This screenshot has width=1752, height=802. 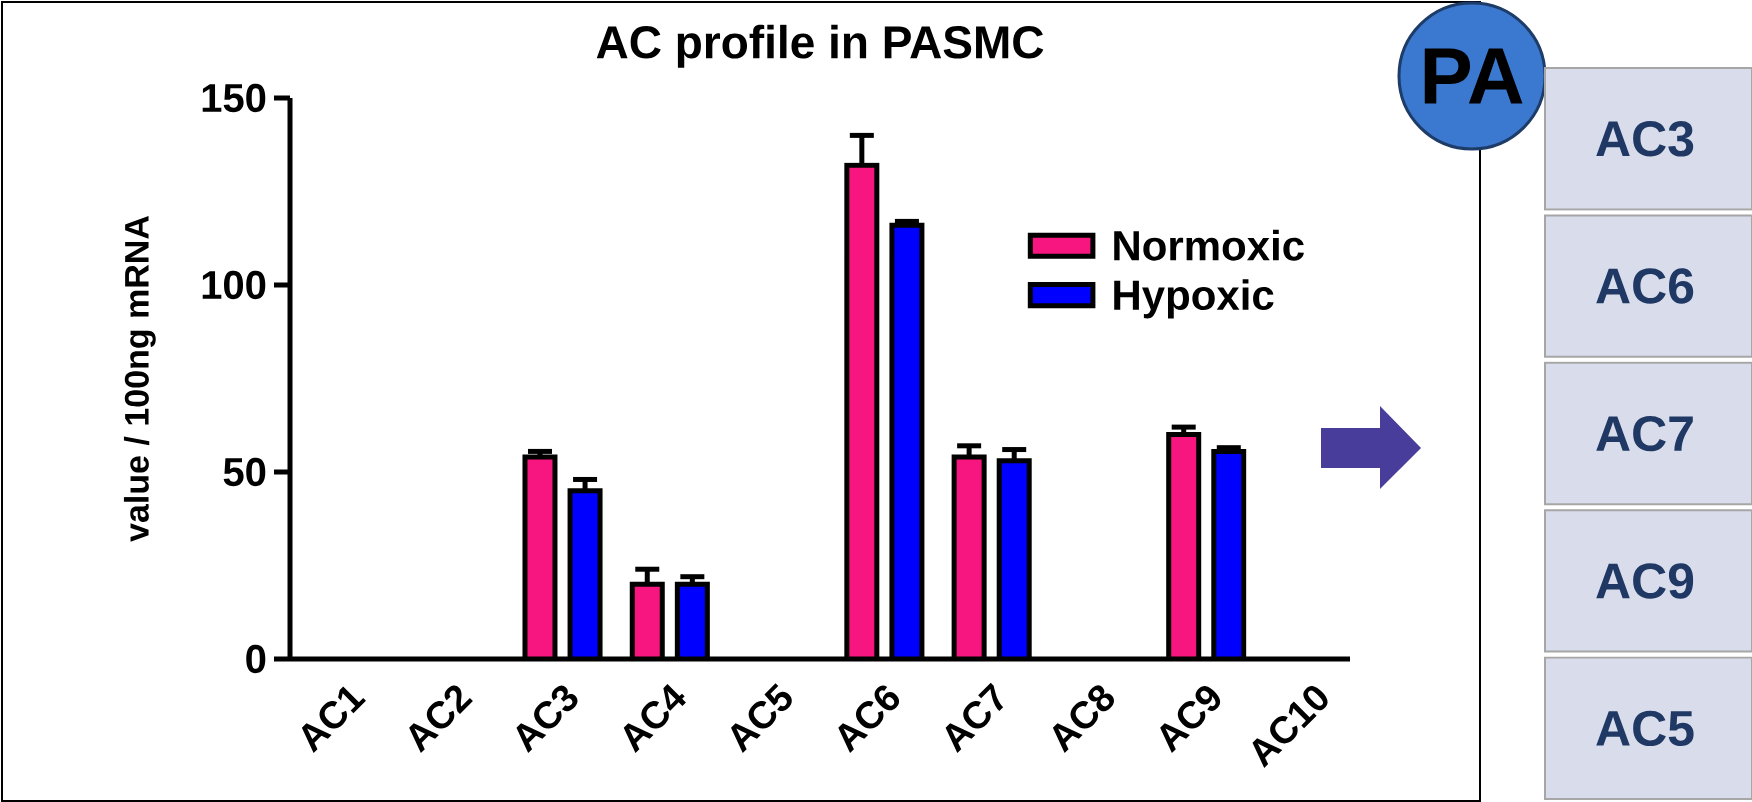 I want to click on y-tick-label: 0, so click(x=256, y=659).